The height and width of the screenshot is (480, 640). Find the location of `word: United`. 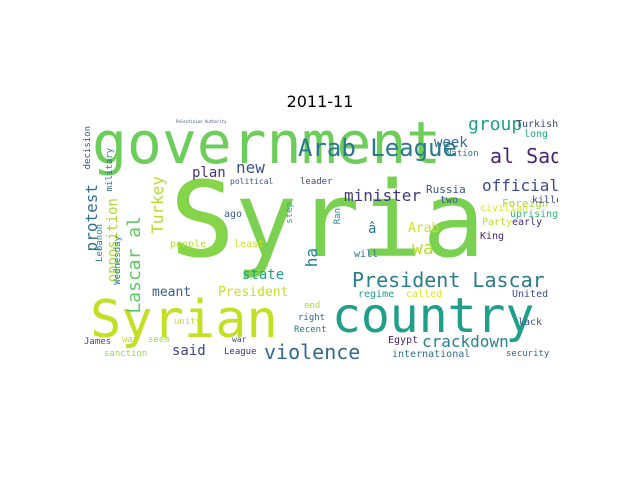

word: United is located at coordinates (530, 294).